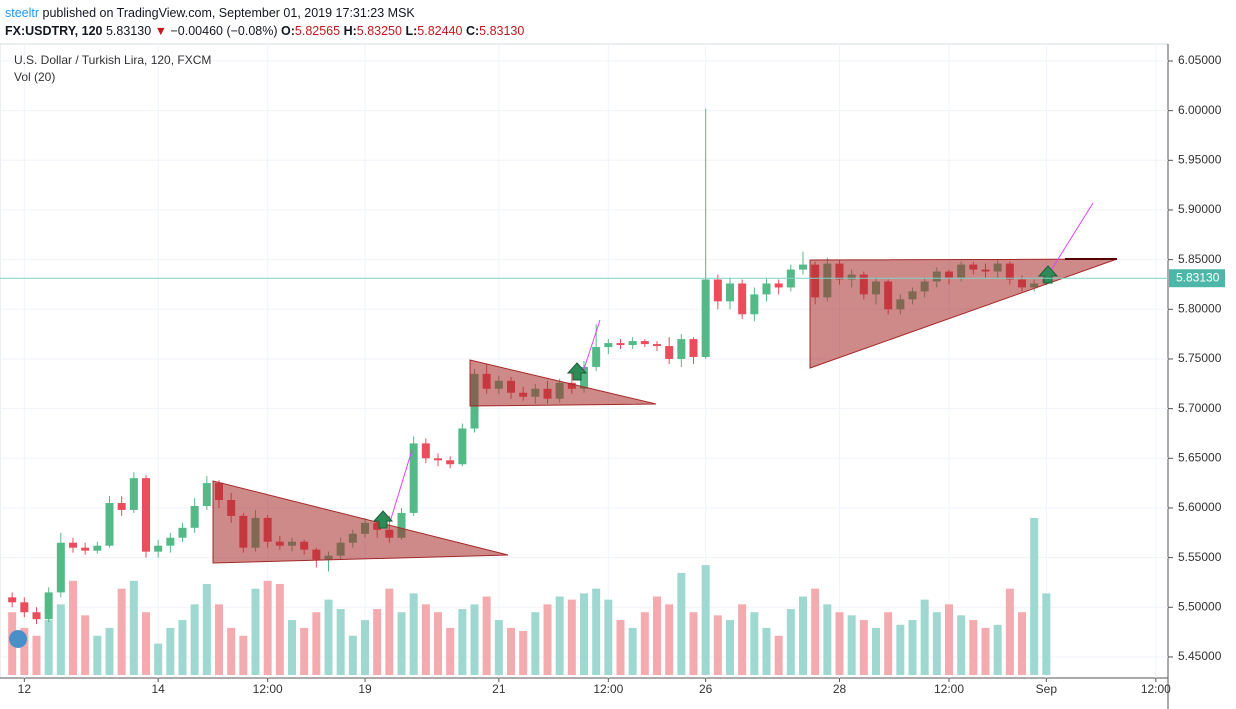 The height and width of the screenshot is (709, 1236). Describe the element at coordinates (440, 31) in the screenshot. I see `ohlc-value: 5.82440` at that location.